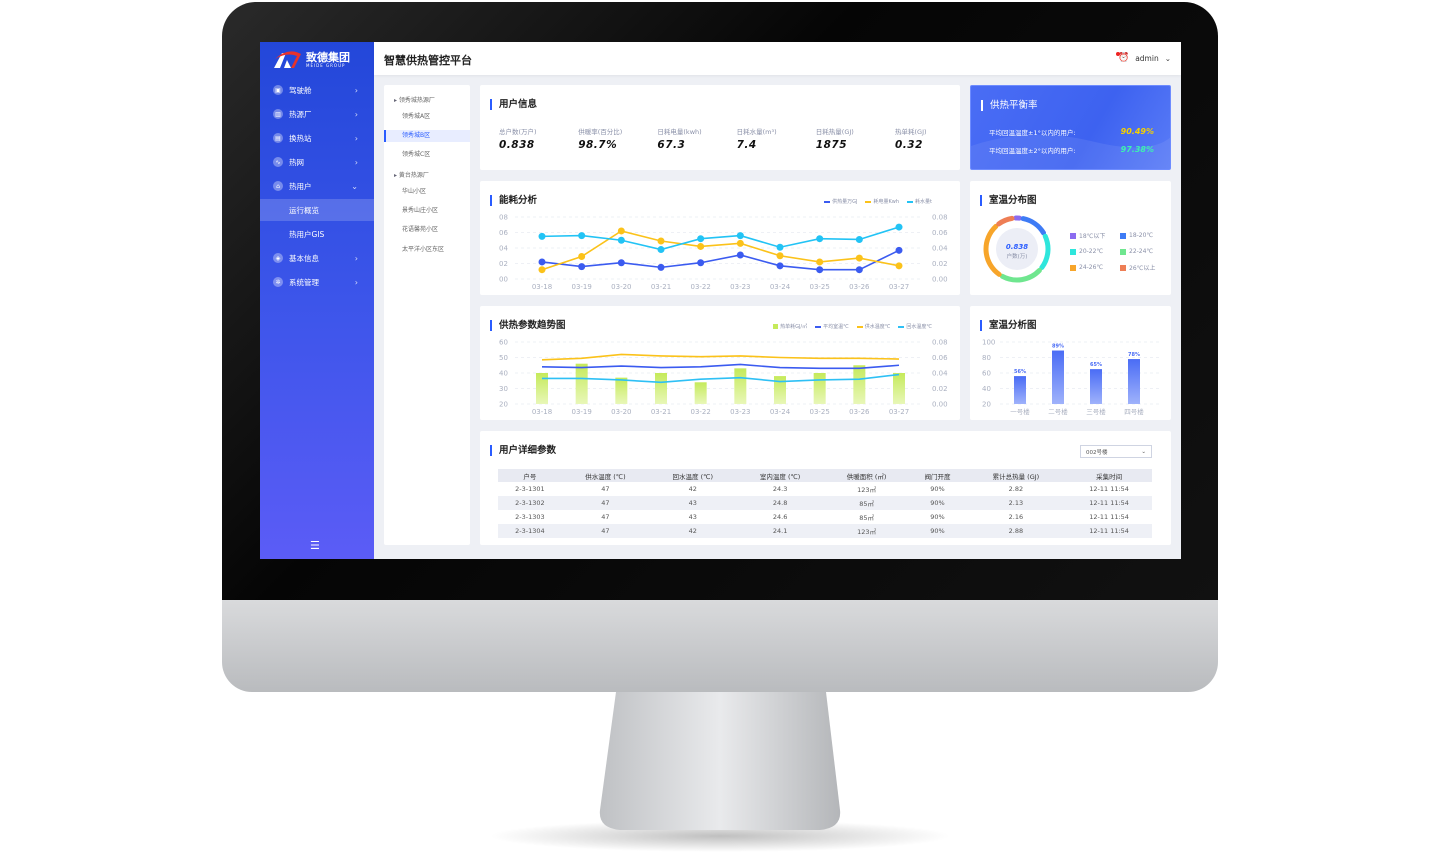 This screenshot has height=860, width=1440. I want to click on user-menu: ⏰ admin ⌄, so click(1143, 57).